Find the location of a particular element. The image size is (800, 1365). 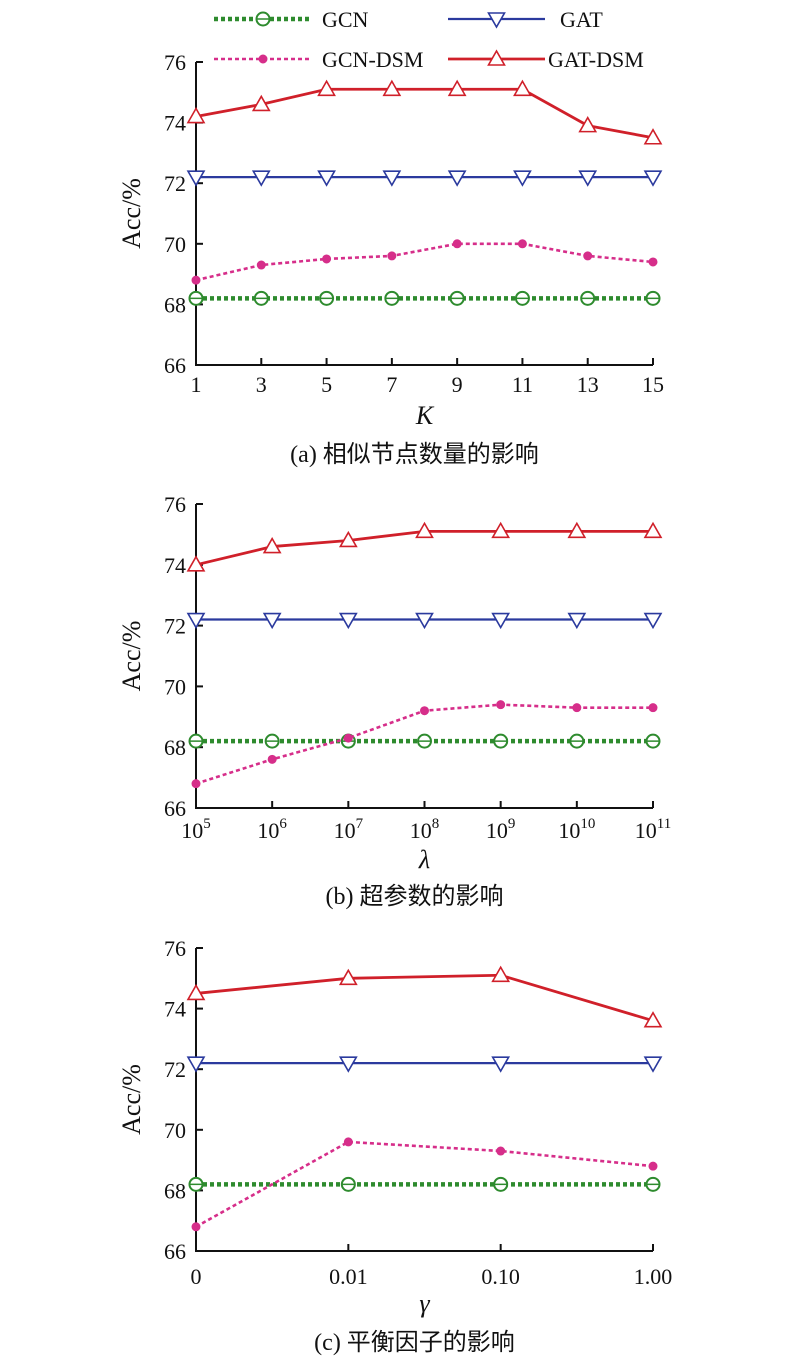

x-tick-label: 0 is located at coordinates (196, 1276).